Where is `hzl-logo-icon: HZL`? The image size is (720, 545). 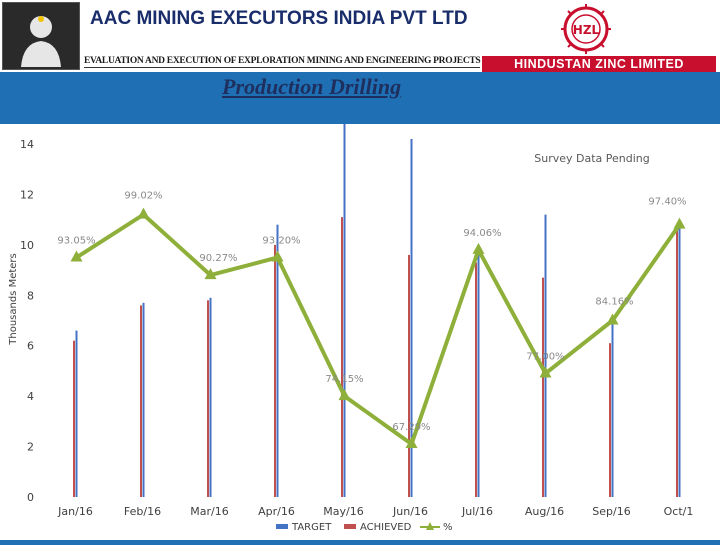 hzl-logo-icon: HZL is located at coordinates (586, 29).